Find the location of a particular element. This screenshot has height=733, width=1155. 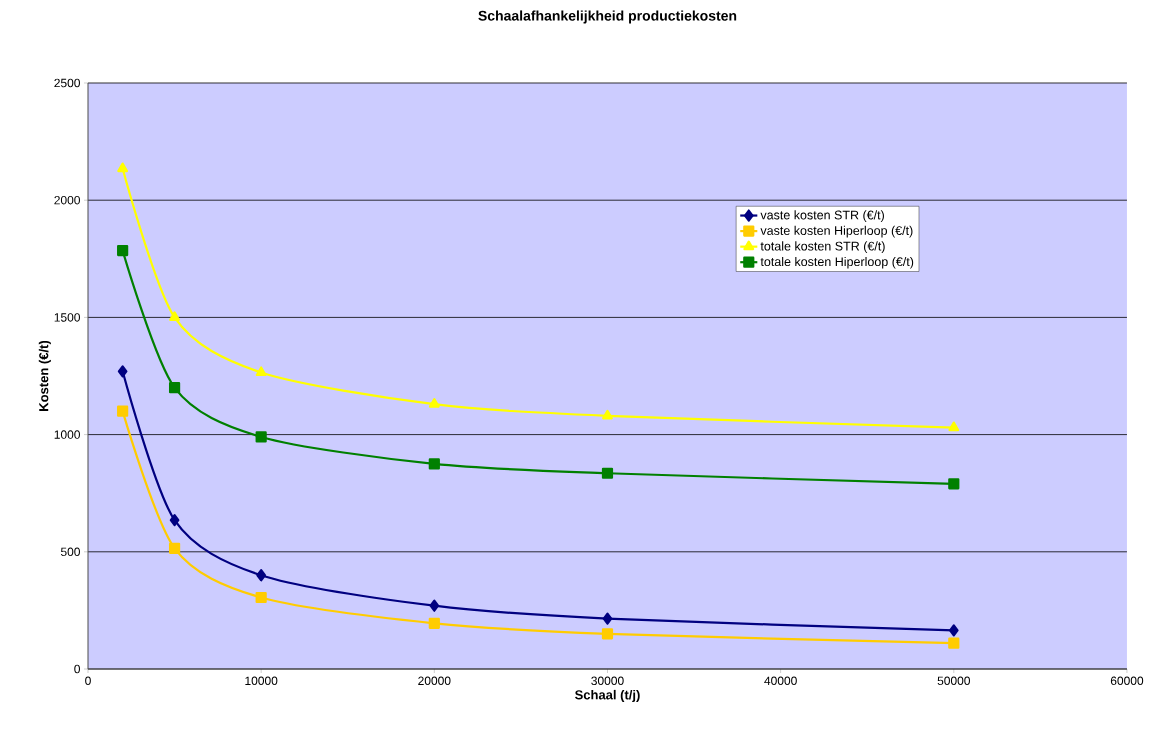

x-tick-label: 30000 is located at coordinates (607, 681).